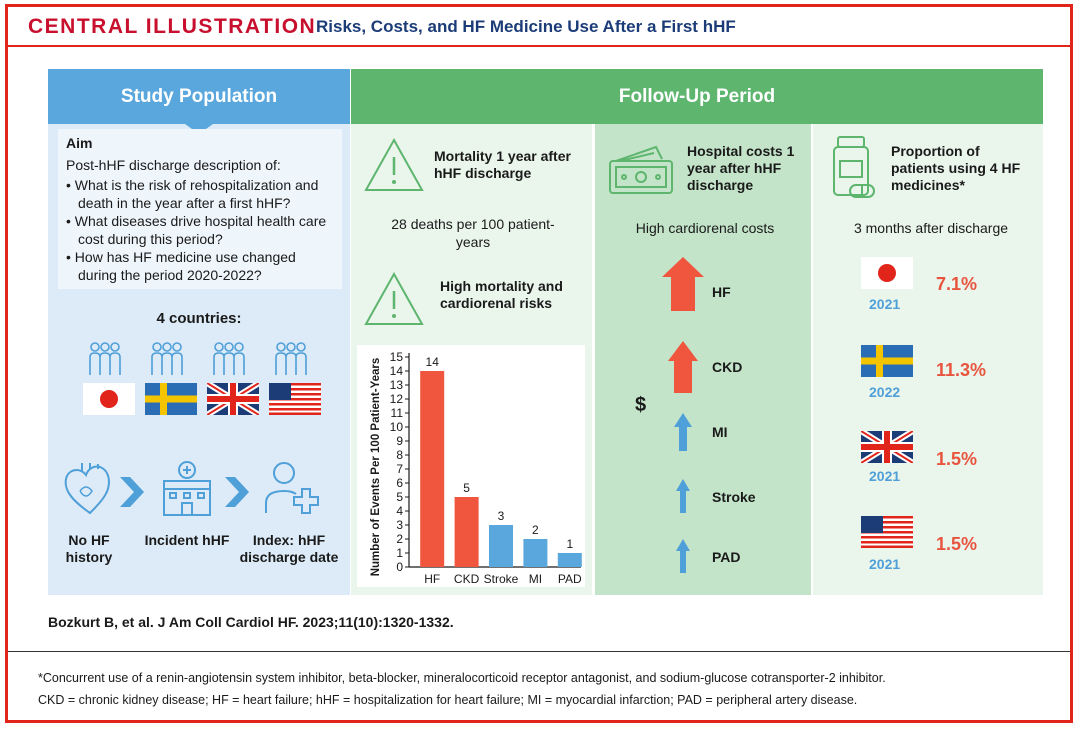 The width and height of the screenshot is (1080, 729). What do you see at coordinates (885, 392) in the screenshot?
I see `med-year-sweden: 2022` at bounding box center [885, 392].